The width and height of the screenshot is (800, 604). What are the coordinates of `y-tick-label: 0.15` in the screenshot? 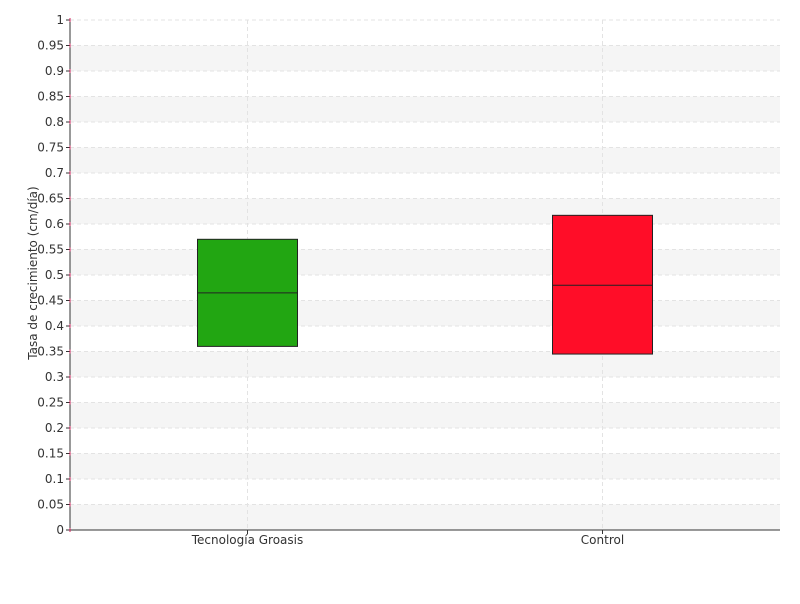 It's located at (50, 454).